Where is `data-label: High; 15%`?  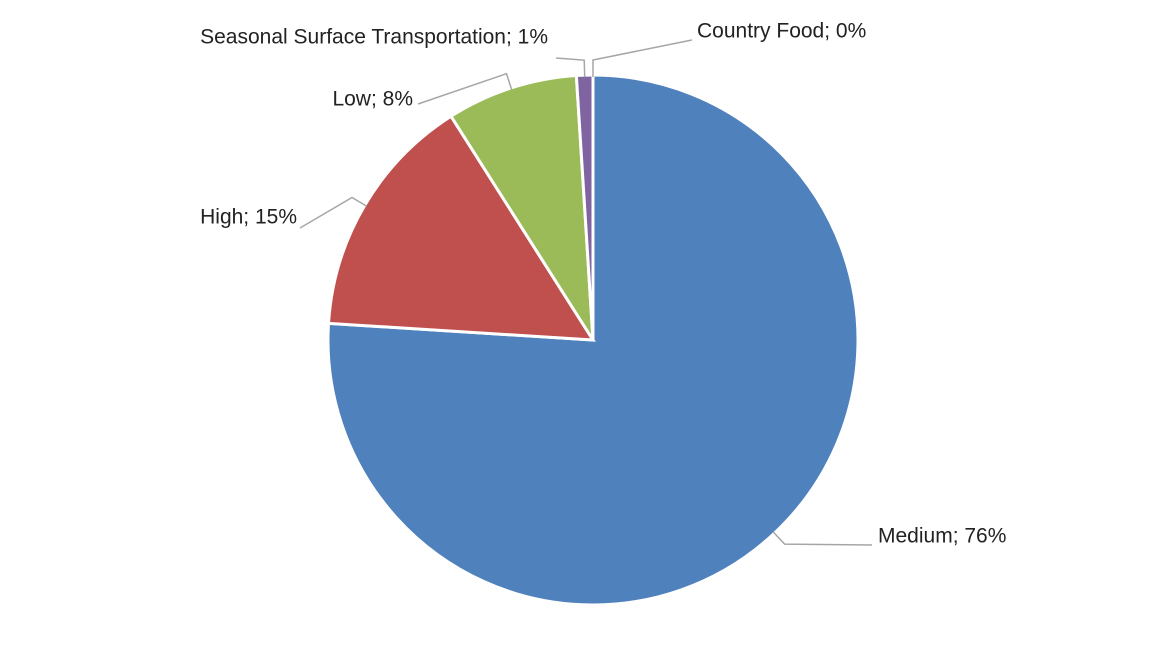 data-label: High; 15% is located at coordinates (248, 217).